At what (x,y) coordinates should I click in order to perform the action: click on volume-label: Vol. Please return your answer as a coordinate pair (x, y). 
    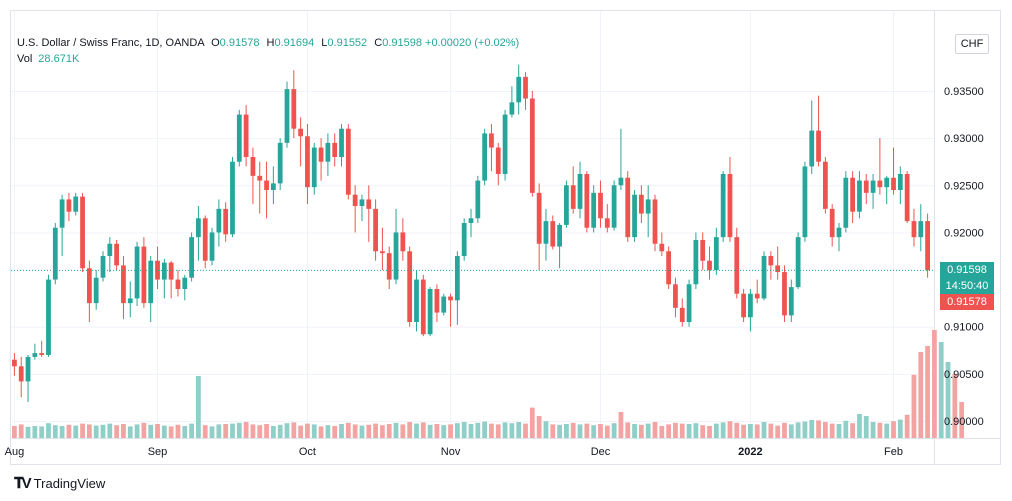
    Looking at the image, I should click on (25, 59).